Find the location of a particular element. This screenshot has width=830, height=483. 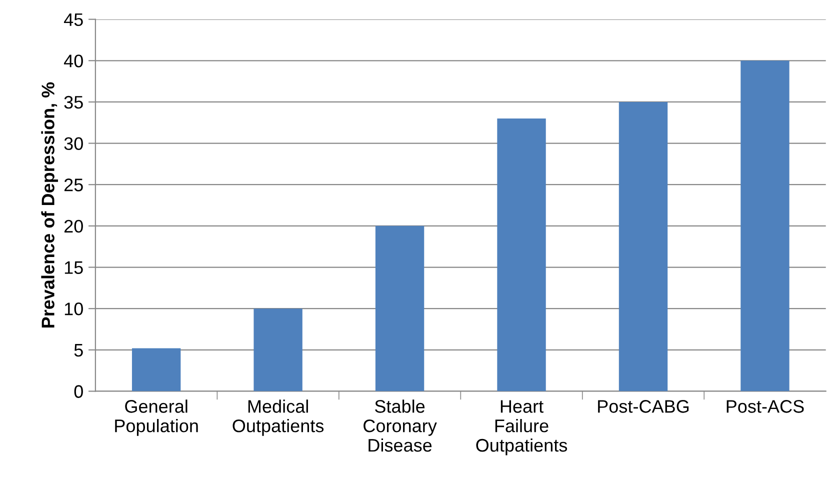

x-tick-label: General Population is located at coordinates (156, 418).